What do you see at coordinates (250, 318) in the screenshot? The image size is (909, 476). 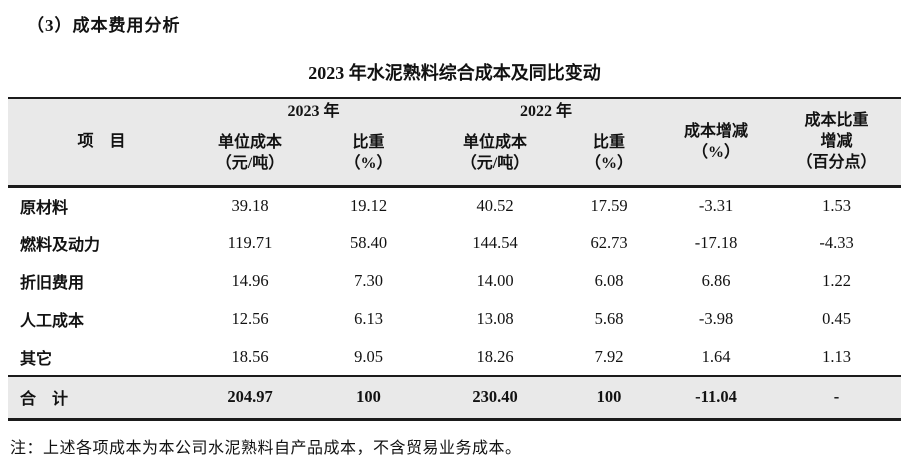 I see `cell-unit-cost-2023: 12.56` at bounding box center [250, 318].